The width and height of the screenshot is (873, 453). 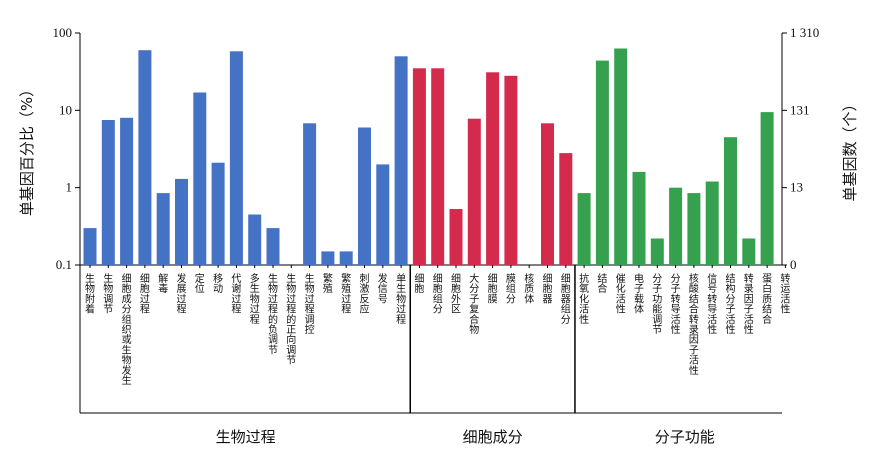 I want to click on category-label: 细胞组分, so click(x=438, y=294).